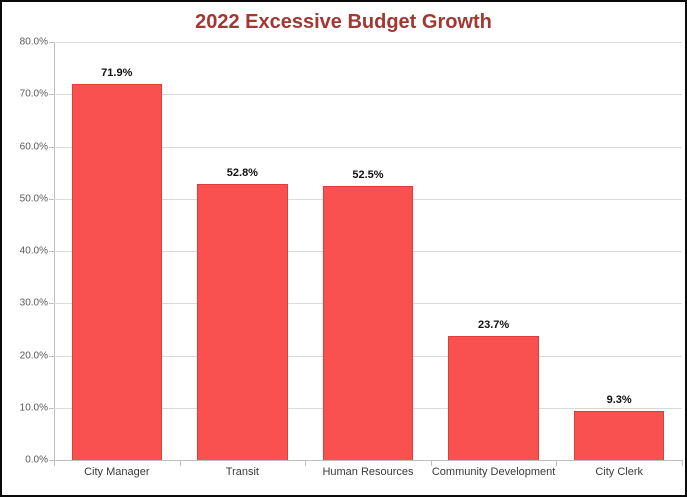  Describe the element at coordinates (116, 263) in the screenshot. I see `bar-city-manager: 71.9%` at that location.